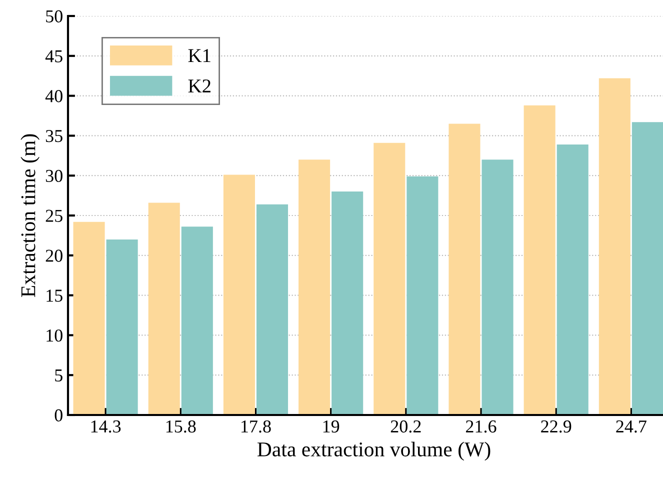  Describe the element at coordinates (556, 426) in the screenshot. I see `x-tick-label: 22.9` at that location.